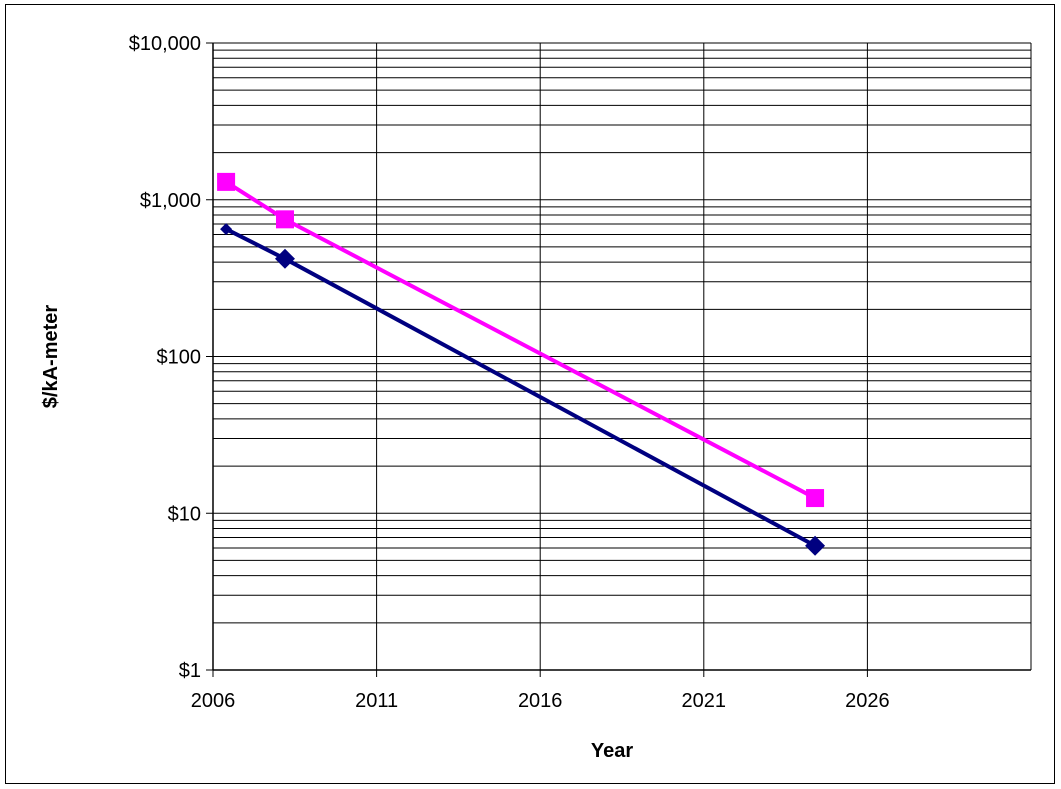 This screenshot has width=1061, height=789. I want to click on x-tick-label: 2011, so click(376, 701).